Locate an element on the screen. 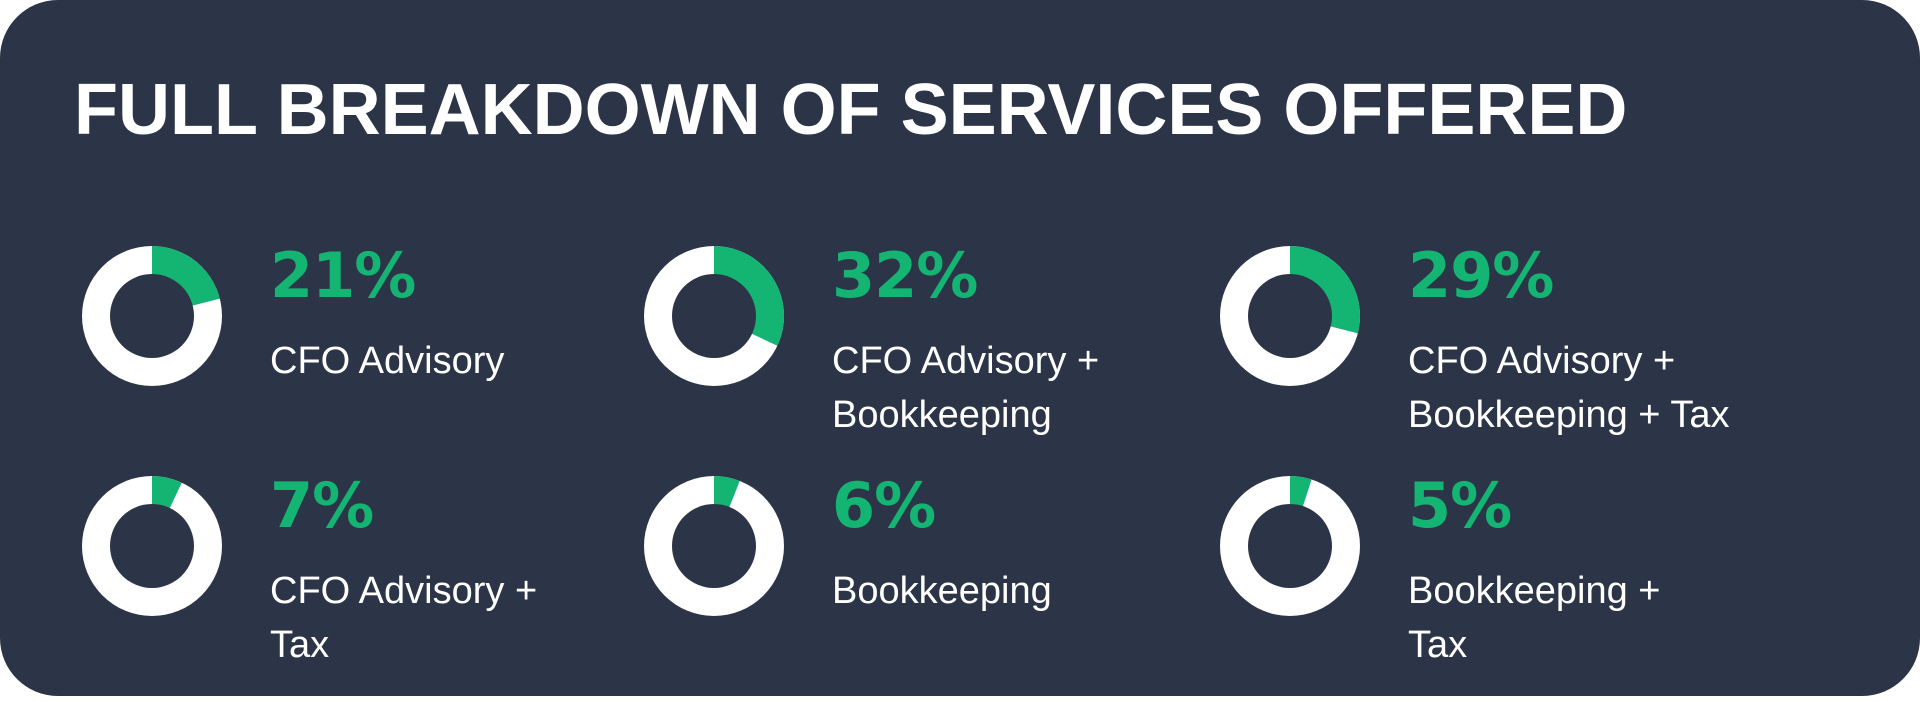  service-label-line: CFO Advisory is located at coordinates (387, 361).